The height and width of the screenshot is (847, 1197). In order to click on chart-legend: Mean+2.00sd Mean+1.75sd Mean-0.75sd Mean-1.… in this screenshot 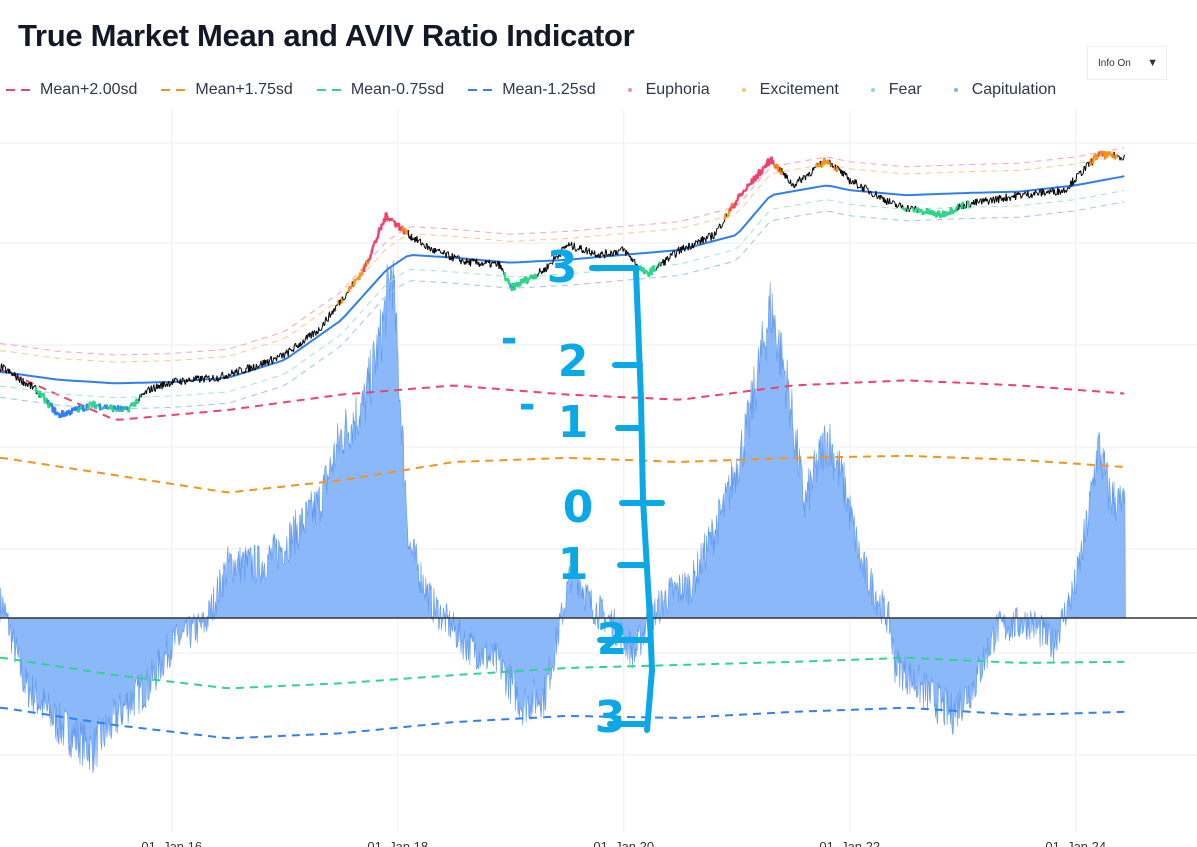, I will do `click(537, 90)`.